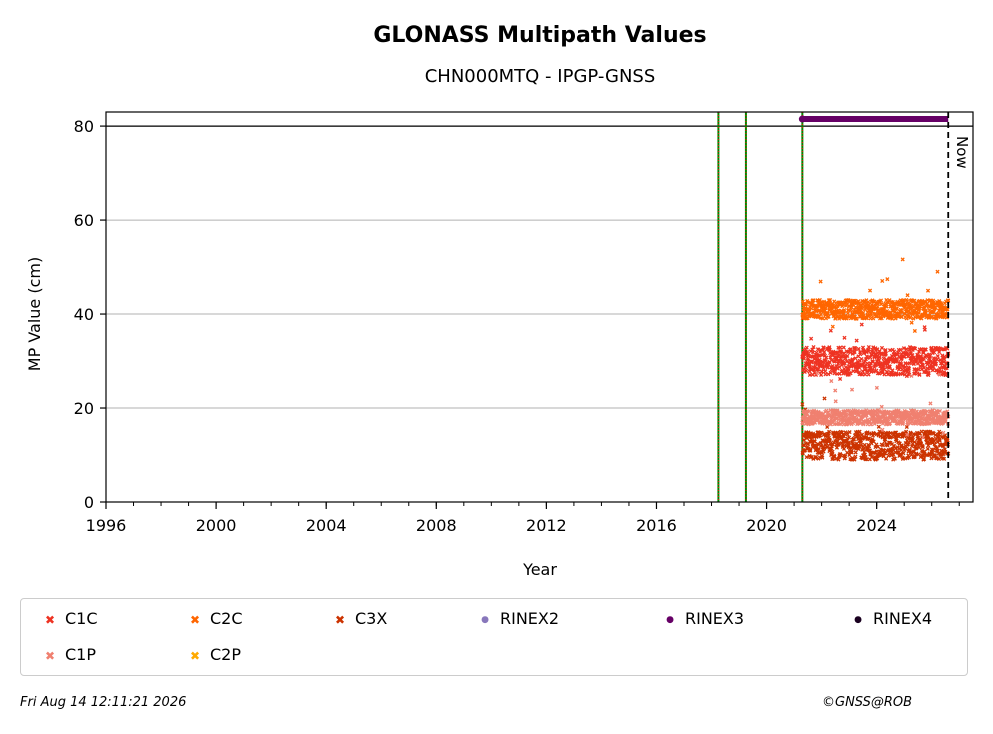 This screenshot has height=734, width=993. What do you see at coordinates (106, 525) in the screenshot?
I see `x-tick-label: 1996` at bounding box center [106, 525].